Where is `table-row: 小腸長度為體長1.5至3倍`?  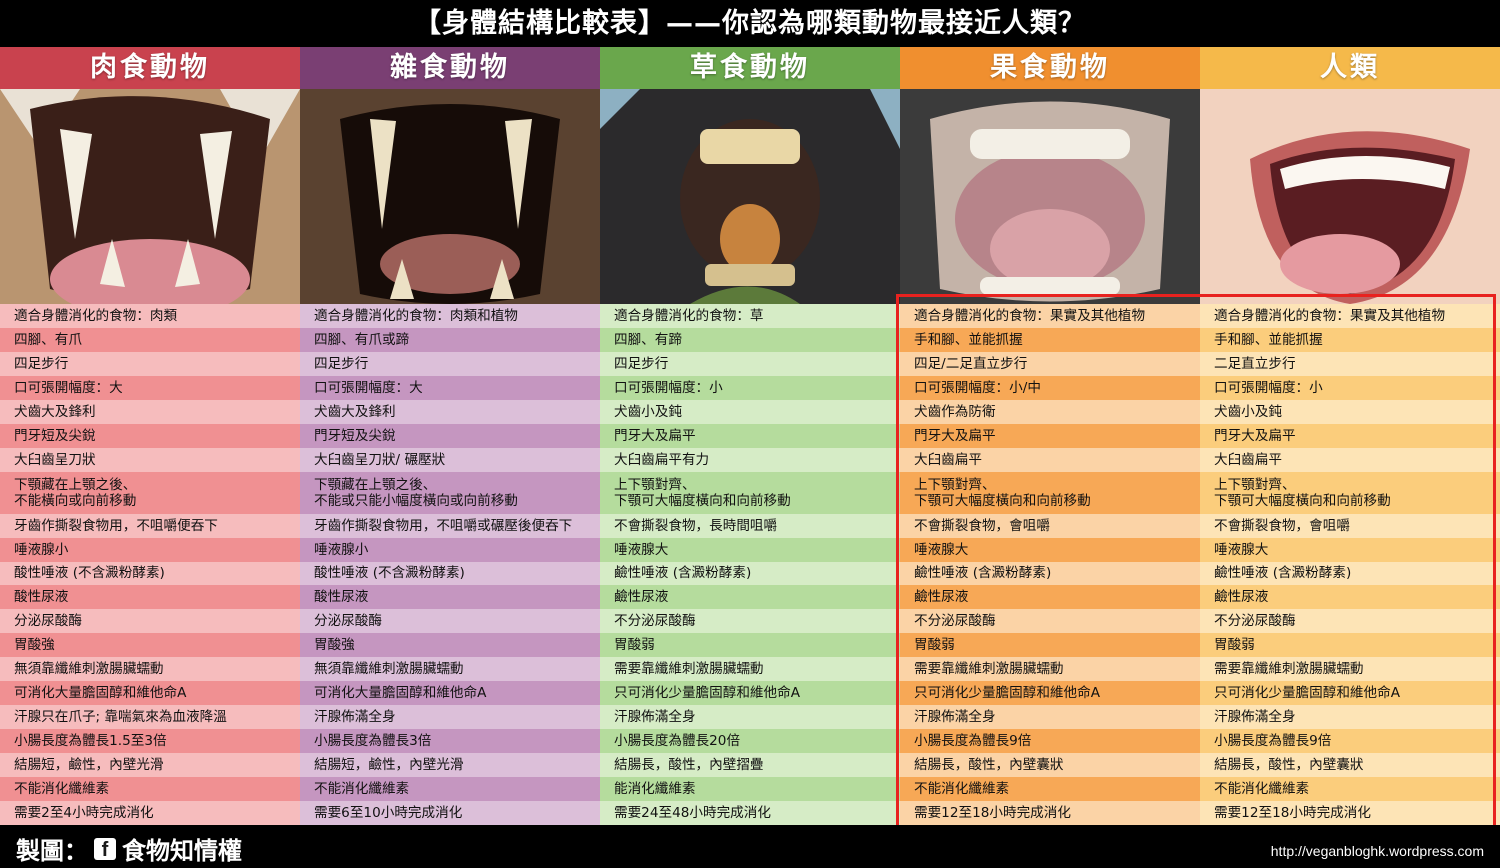 table-row: 小腸長度為體長1.5至3倍 is located at coordinates (150, 741).